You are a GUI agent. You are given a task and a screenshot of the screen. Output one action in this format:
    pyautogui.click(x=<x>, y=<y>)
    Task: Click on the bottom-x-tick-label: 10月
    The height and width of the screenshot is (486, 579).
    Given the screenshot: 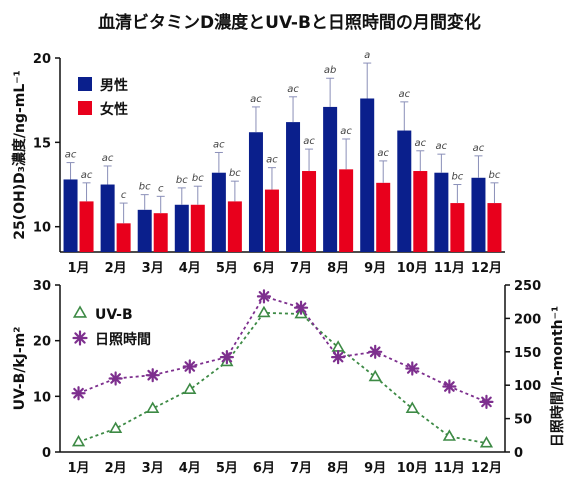 What is the action you would take?
    pyautogui.click(x=412, y=468)
    